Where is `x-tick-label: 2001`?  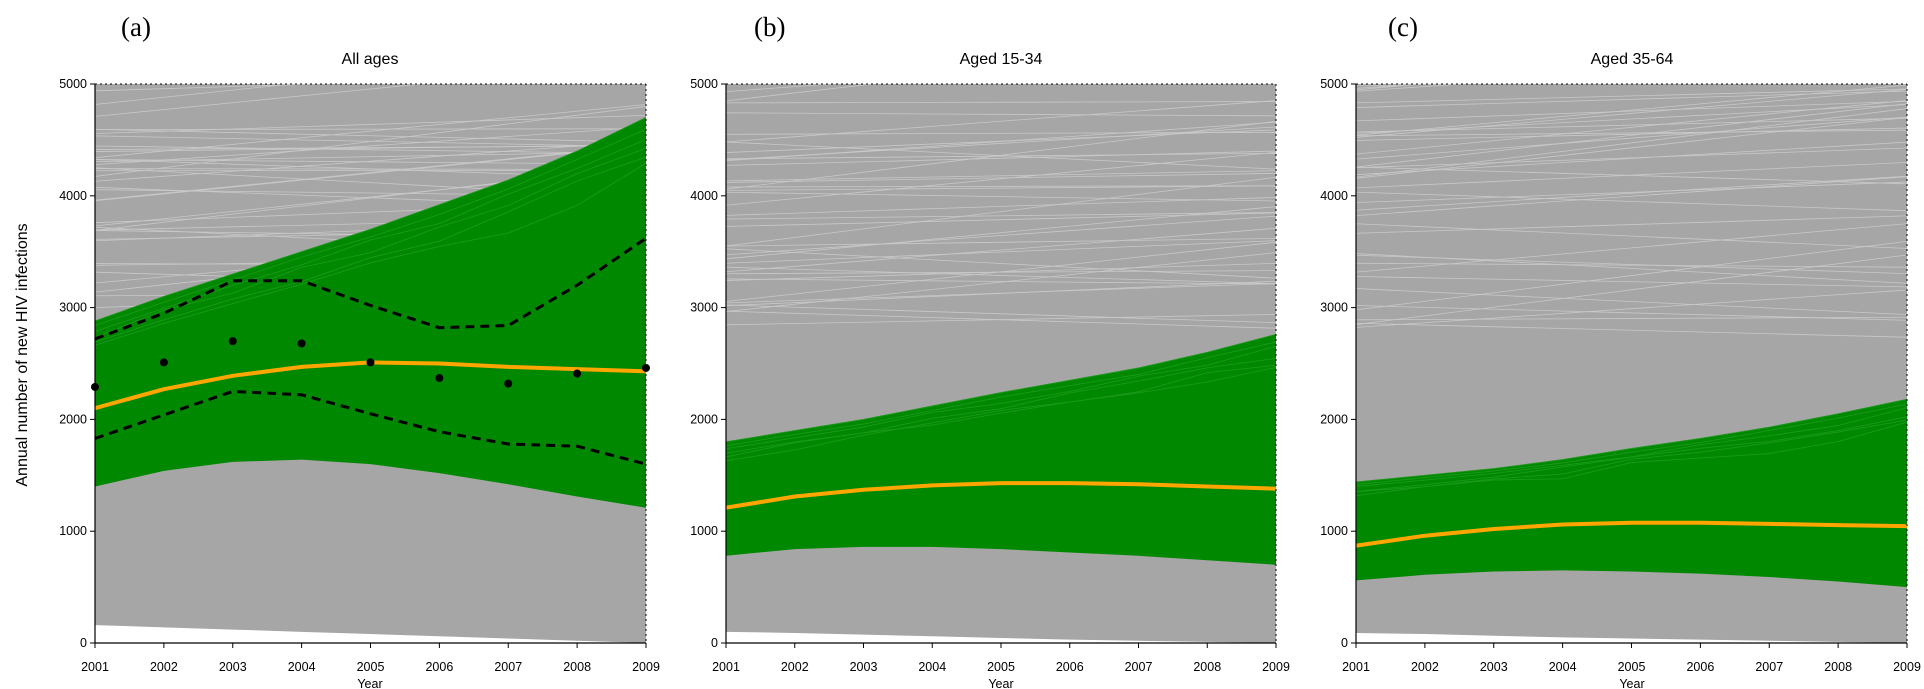
x-tick-label: 2001 is located at coordinates (726, 667).